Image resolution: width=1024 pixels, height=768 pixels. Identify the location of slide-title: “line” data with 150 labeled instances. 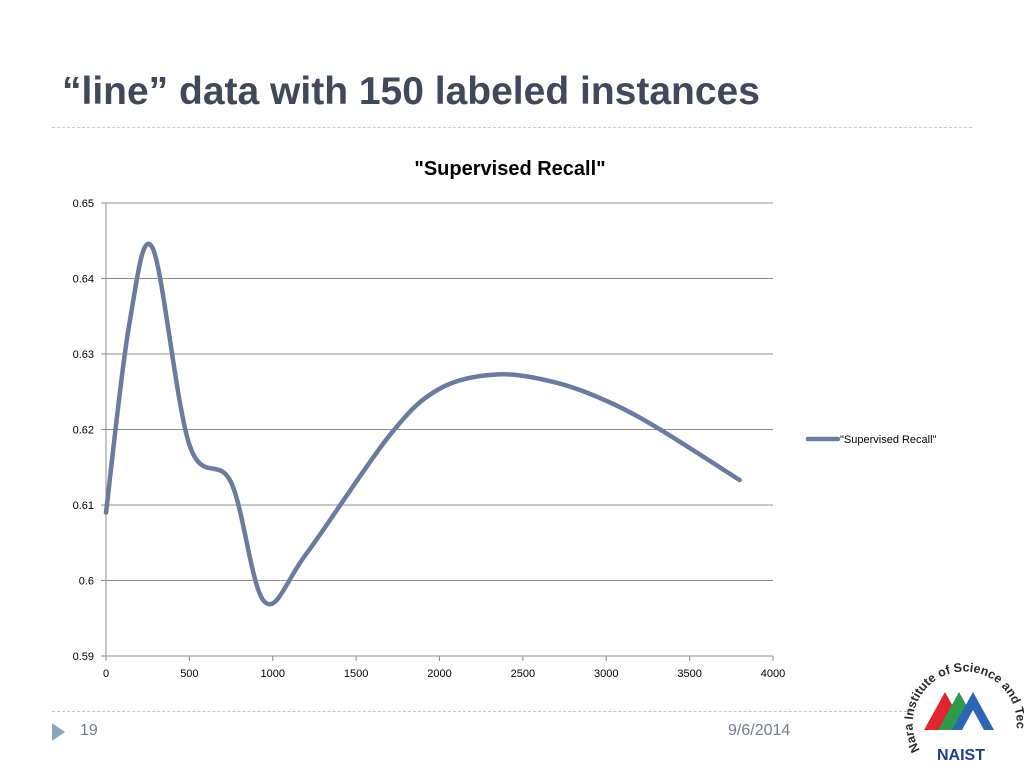
(411, 91).